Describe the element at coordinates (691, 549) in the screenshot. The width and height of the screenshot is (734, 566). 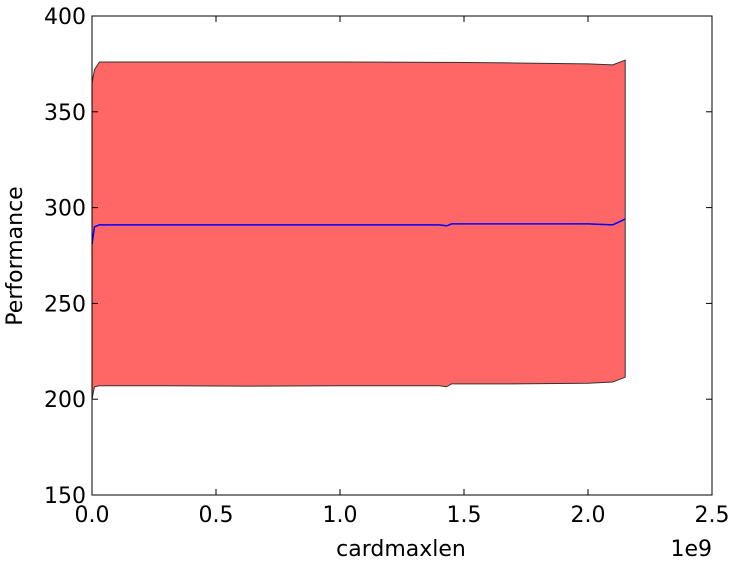
I see `x-offset-label: 1e9` at that location.